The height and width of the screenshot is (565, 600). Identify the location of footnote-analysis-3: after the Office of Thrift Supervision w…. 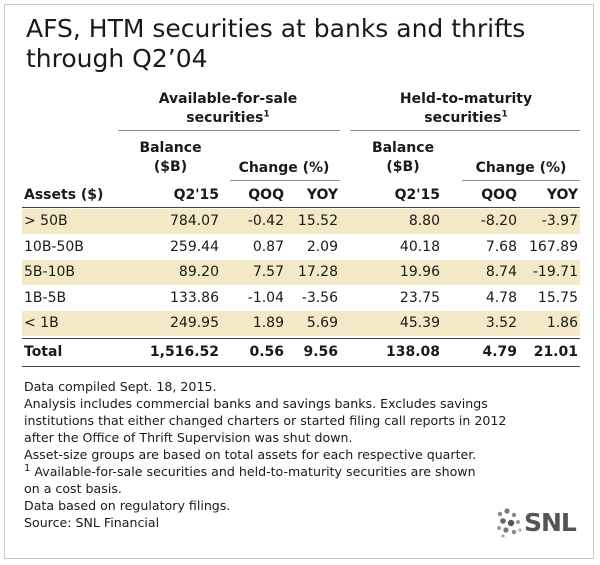
(188, 437).